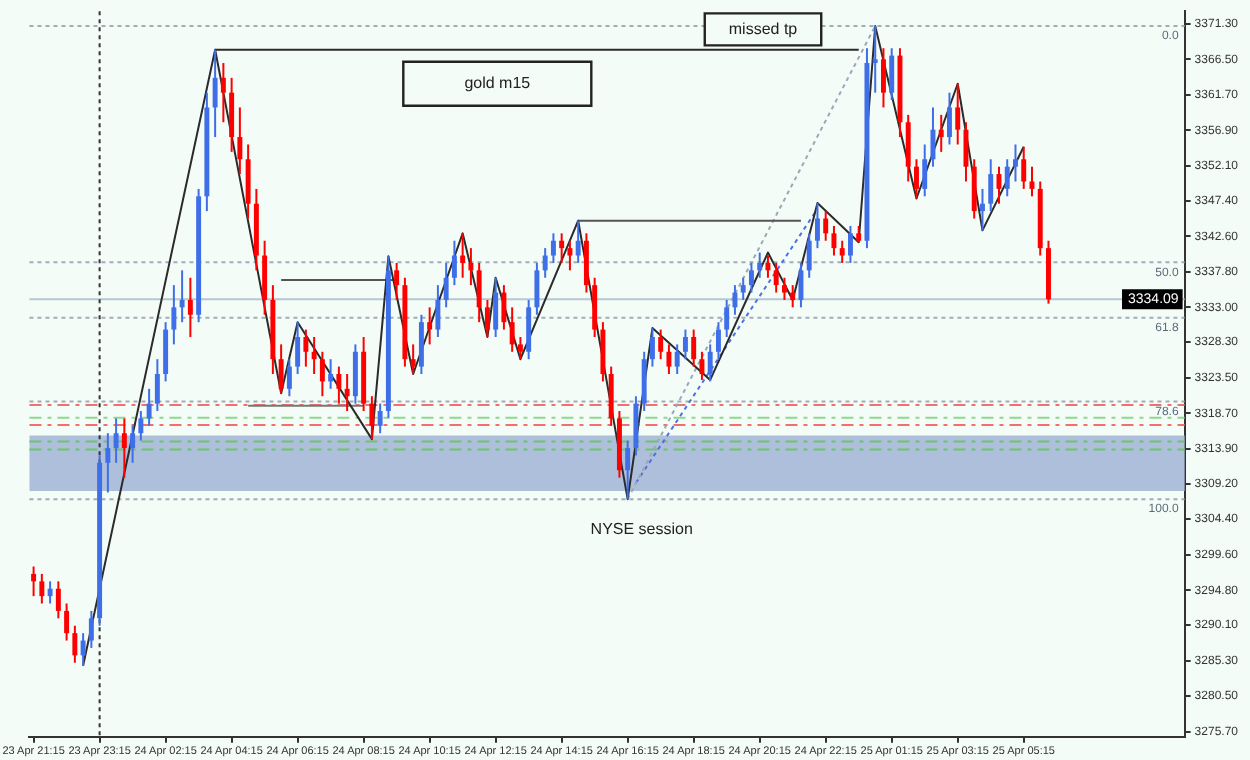  Describe the element at coordinates (498, 83) in the screenshot. I see `annotation: gold m15` at that location.